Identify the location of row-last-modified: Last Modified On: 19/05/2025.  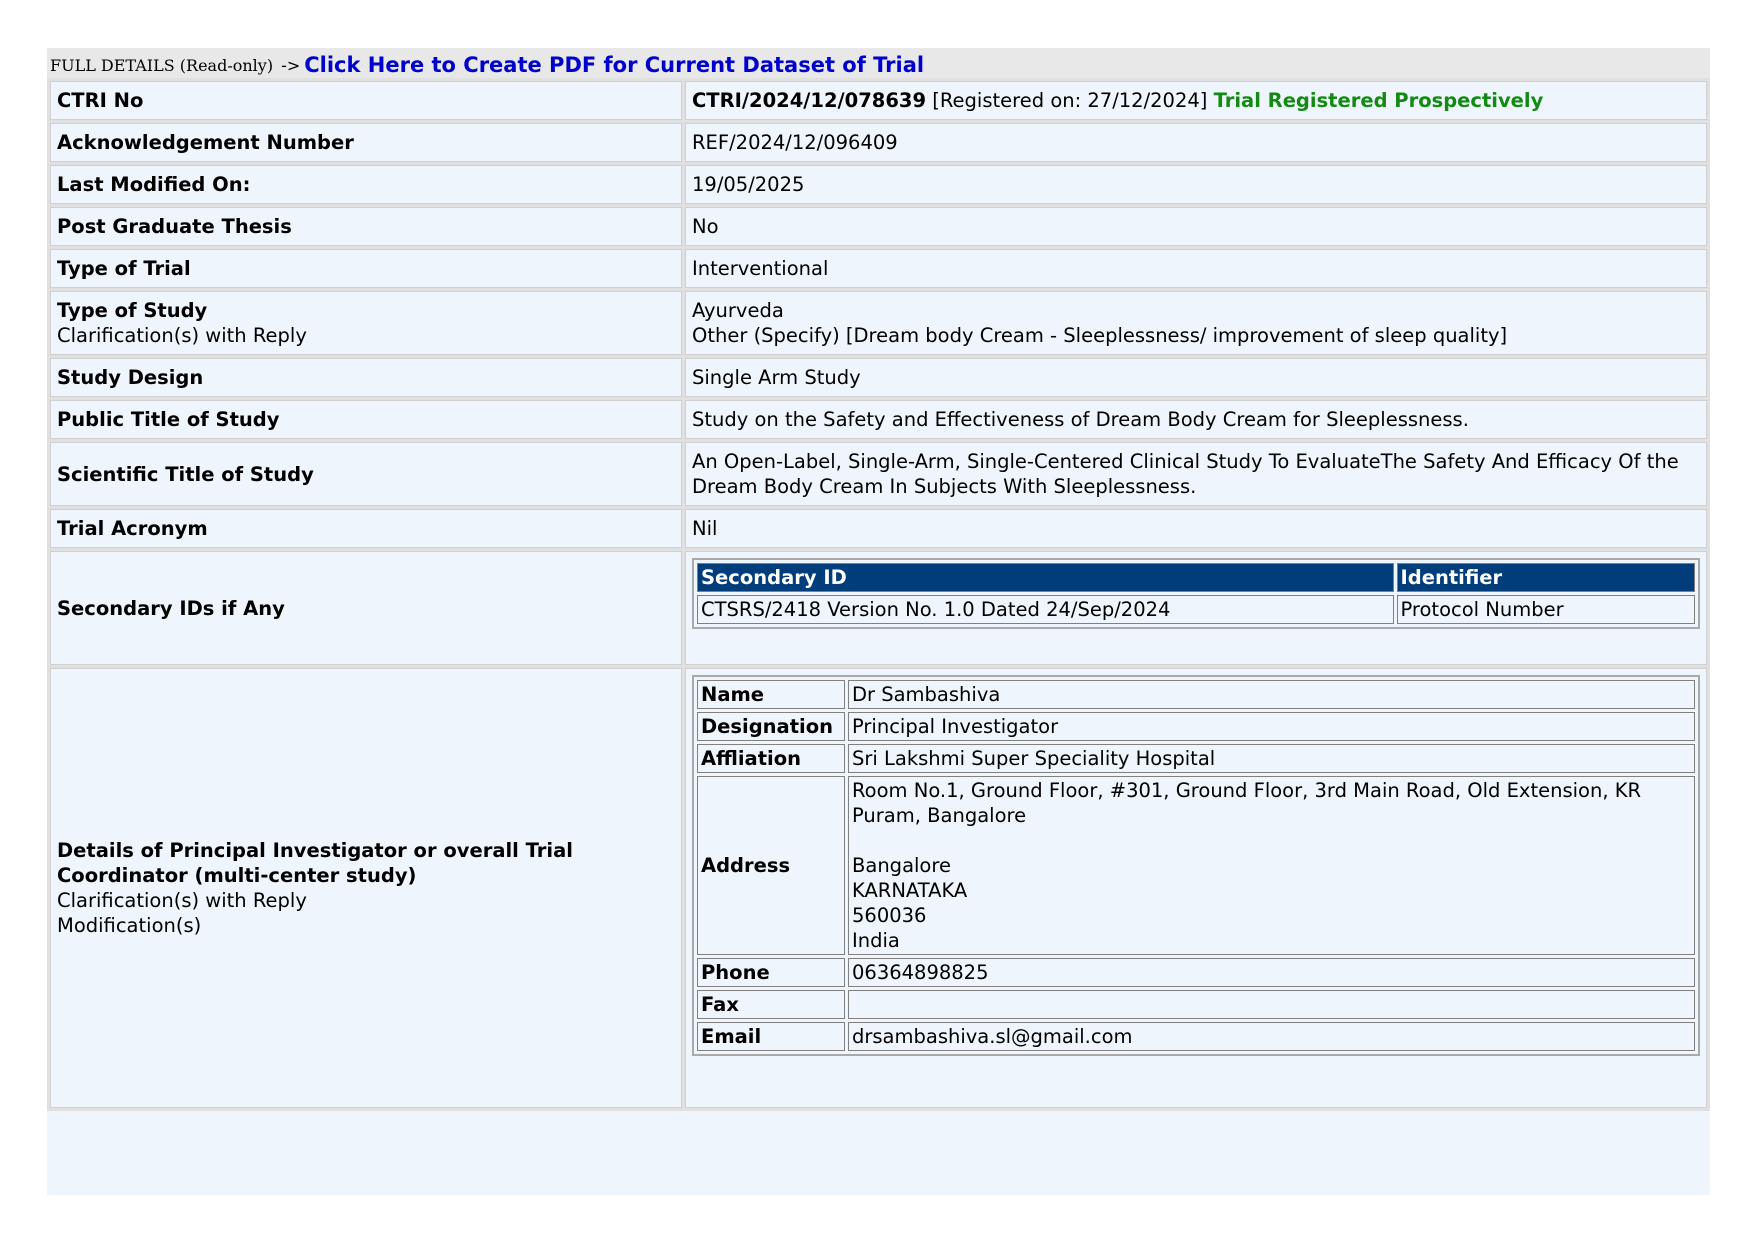
(878, 184).